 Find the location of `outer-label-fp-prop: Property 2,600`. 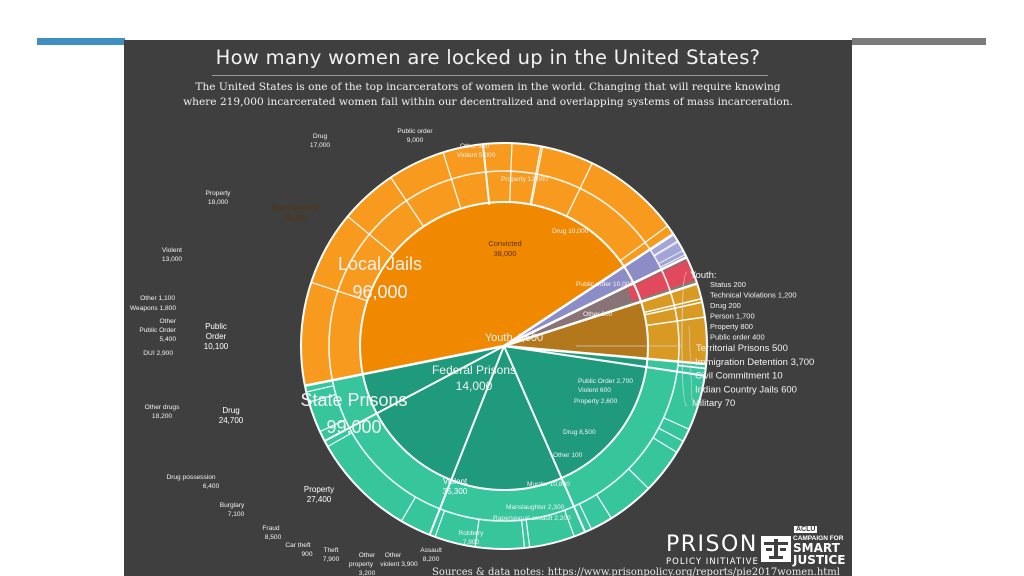

outer-label-fp-prop: Property 2,600 is located at coordinates (596, 401).